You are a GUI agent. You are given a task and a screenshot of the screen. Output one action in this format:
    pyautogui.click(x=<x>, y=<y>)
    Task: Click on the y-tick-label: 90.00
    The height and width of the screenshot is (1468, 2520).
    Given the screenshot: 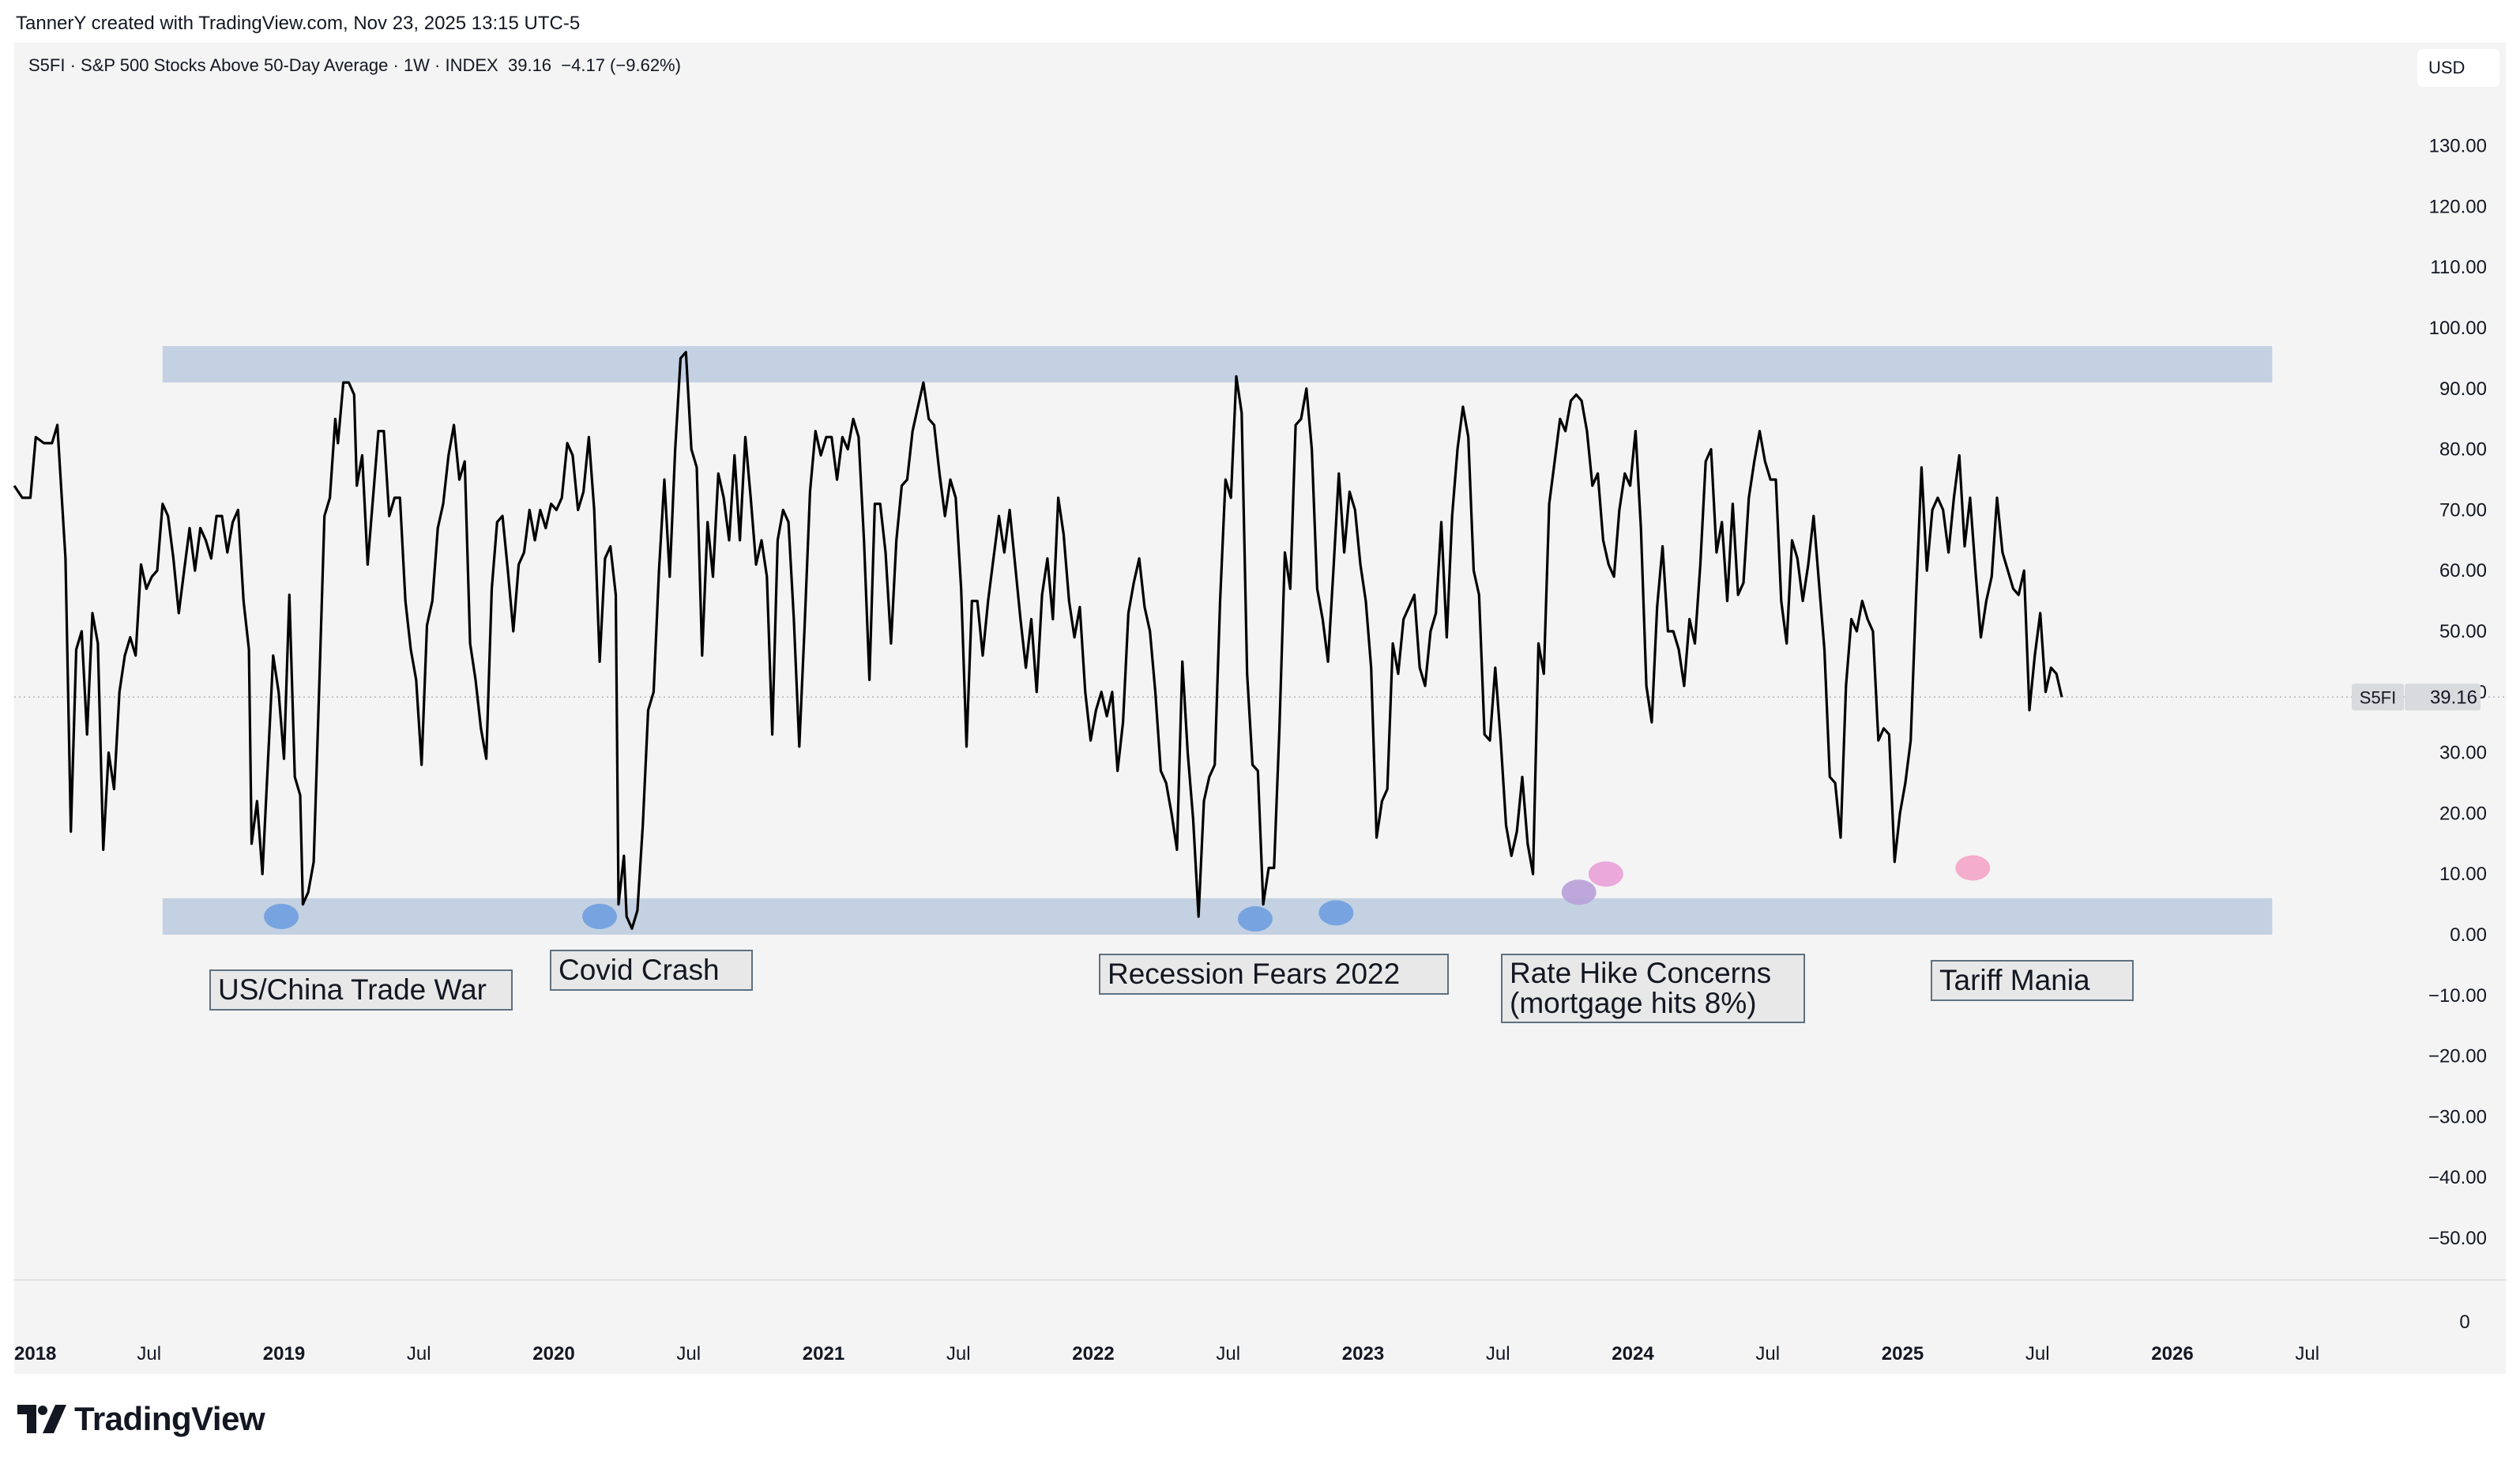 What is the action you would take?
    pyautogui.click(x=2463, y=389)
    